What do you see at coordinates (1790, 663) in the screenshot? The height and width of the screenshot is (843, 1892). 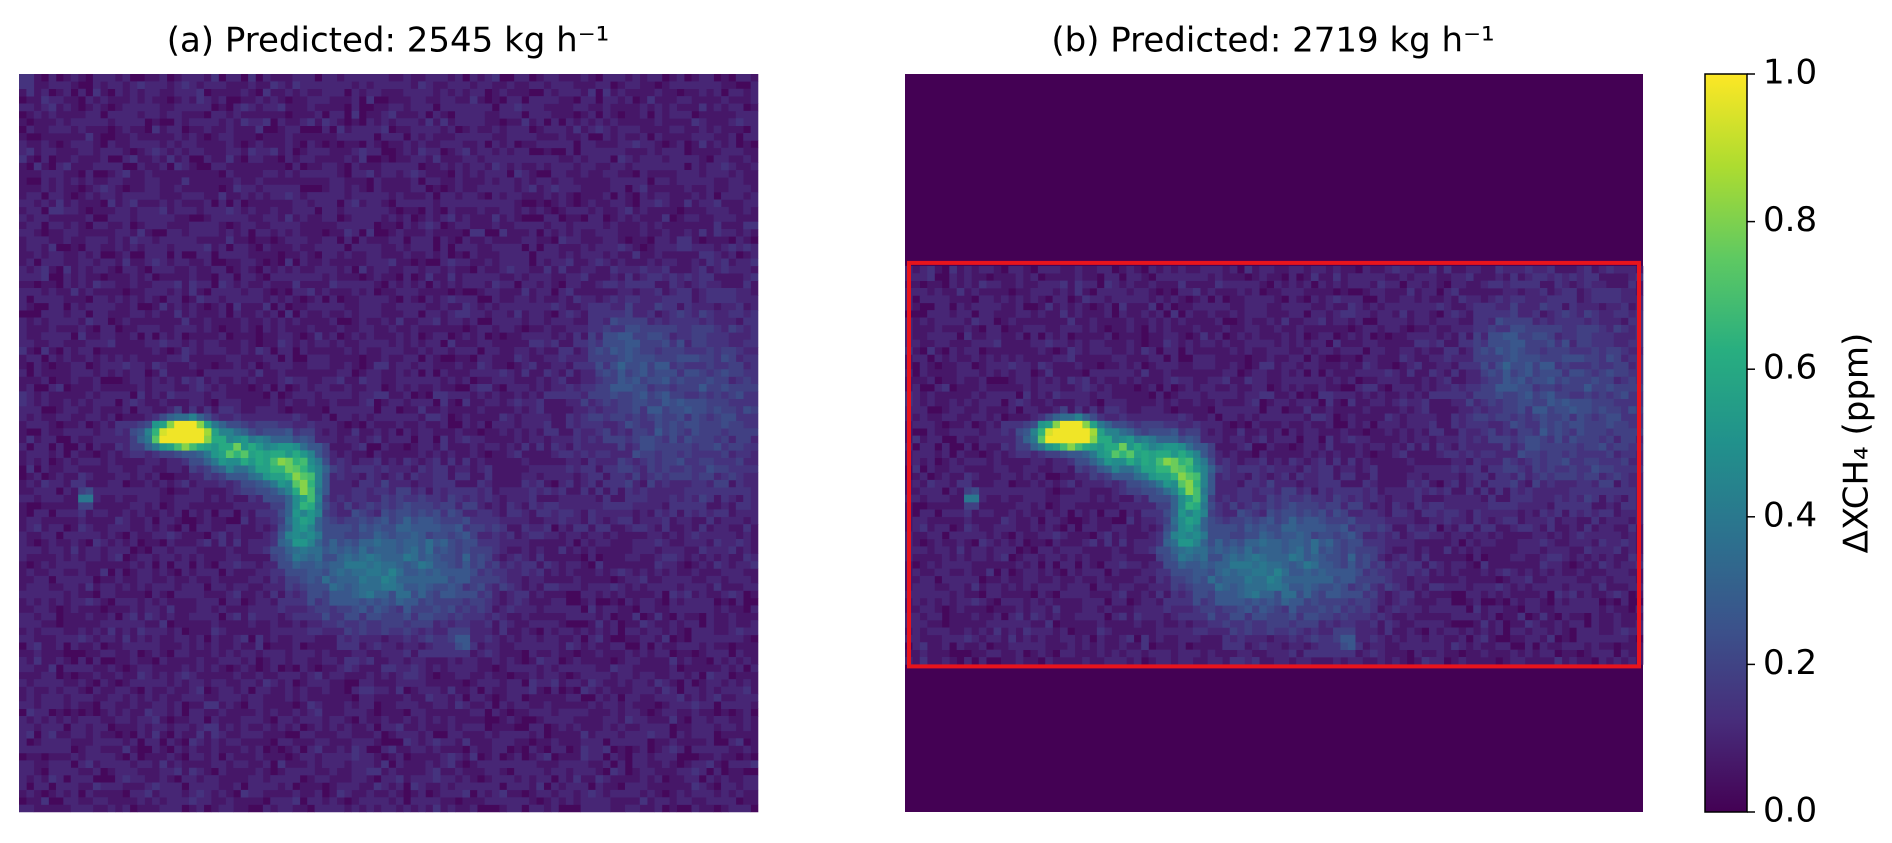 I see `colorbar-tick-label: 0.2` at bounding box center [1790, 663].